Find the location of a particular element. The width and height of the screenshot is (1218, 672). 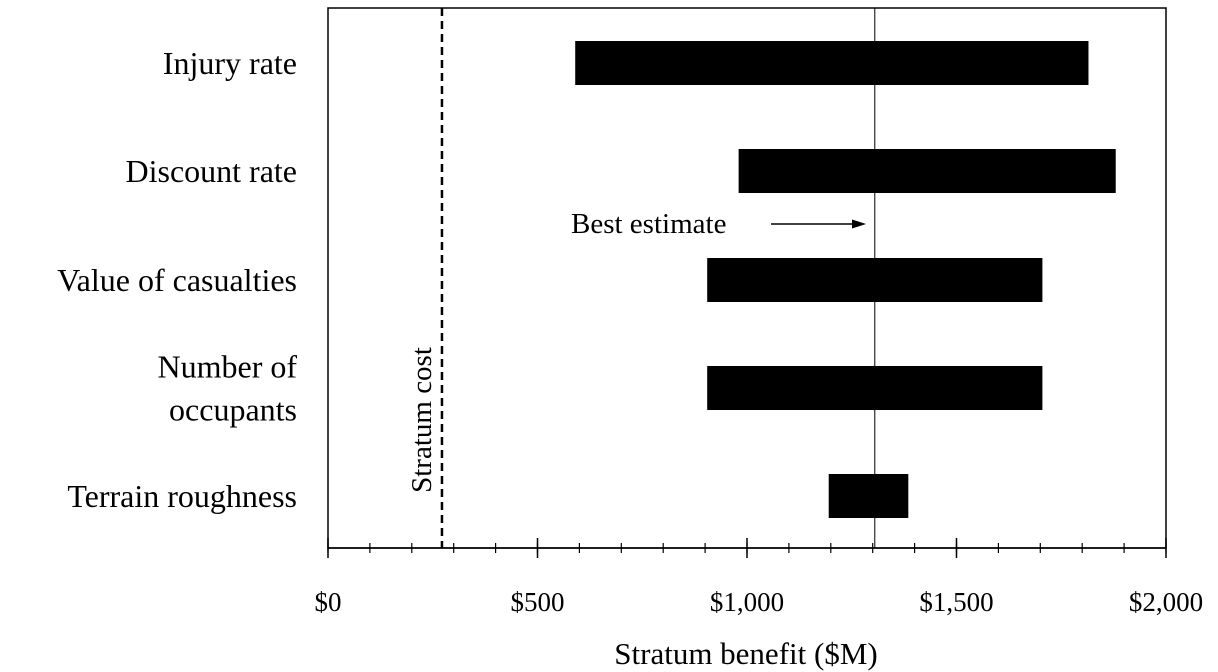

x-axis-title: Stratum benefit ($M) is located at coordinates (745, 653).